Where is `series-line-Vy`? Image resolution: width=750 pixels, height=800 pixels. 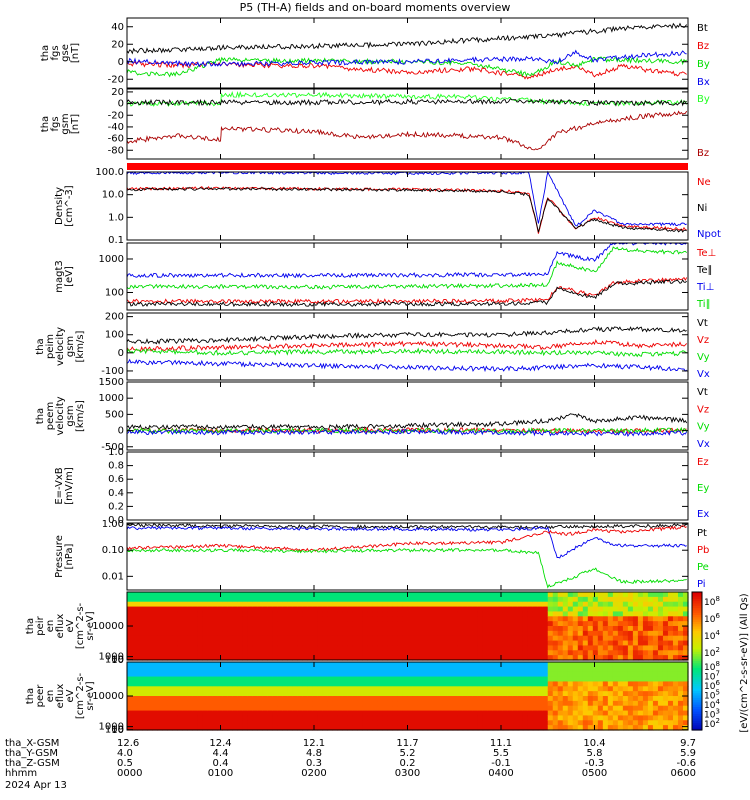
series-line-Vy is located at coordinates (406, 352).